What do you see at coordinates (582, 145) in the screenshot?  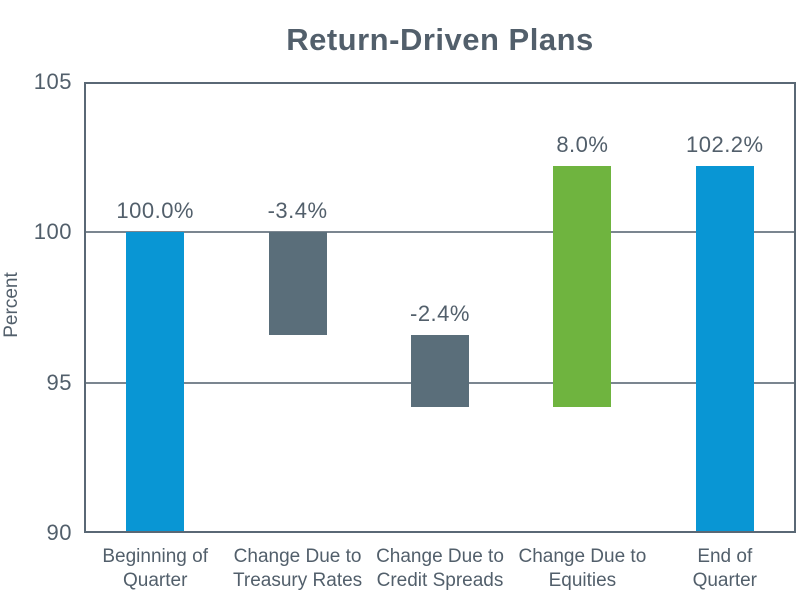 I see `bar-value-label-change-equities: 8.0%` at bounding box center [582, 145].